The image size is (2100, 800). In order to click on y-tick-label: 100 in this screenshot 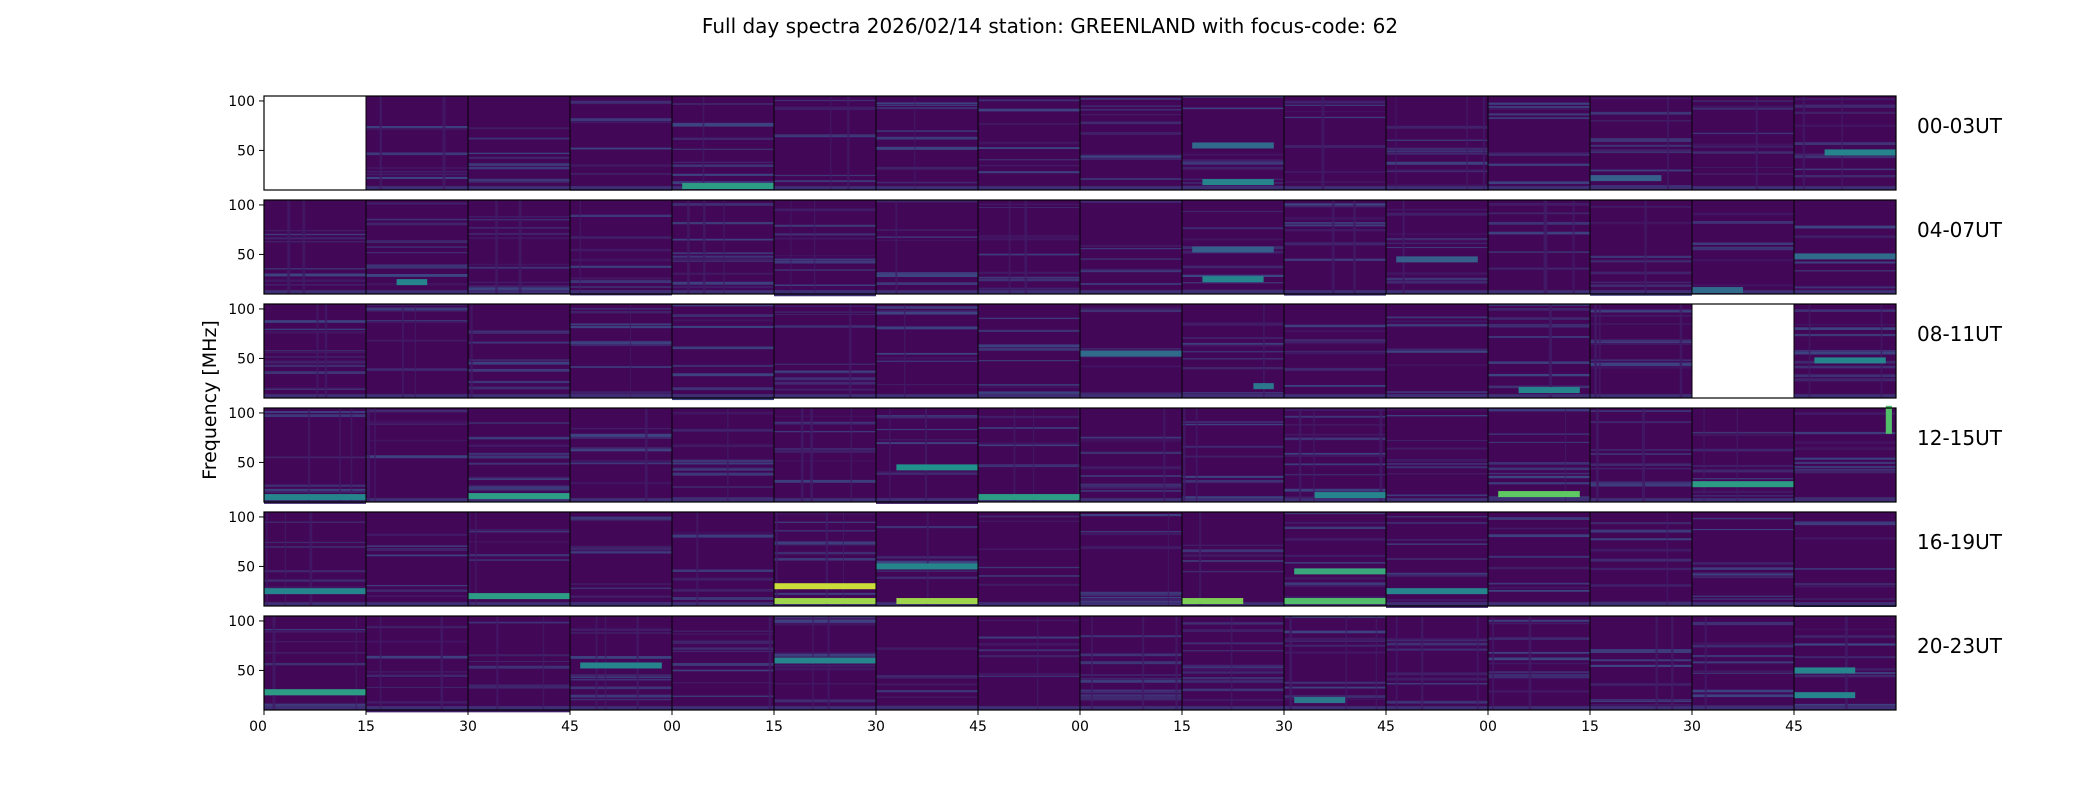, I will do `click(241, 310)`.